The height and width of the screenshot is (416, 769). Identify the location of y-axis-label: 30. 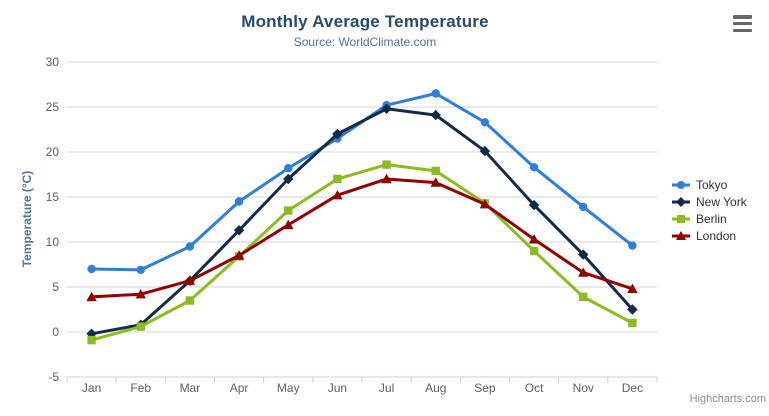
(52, 62).